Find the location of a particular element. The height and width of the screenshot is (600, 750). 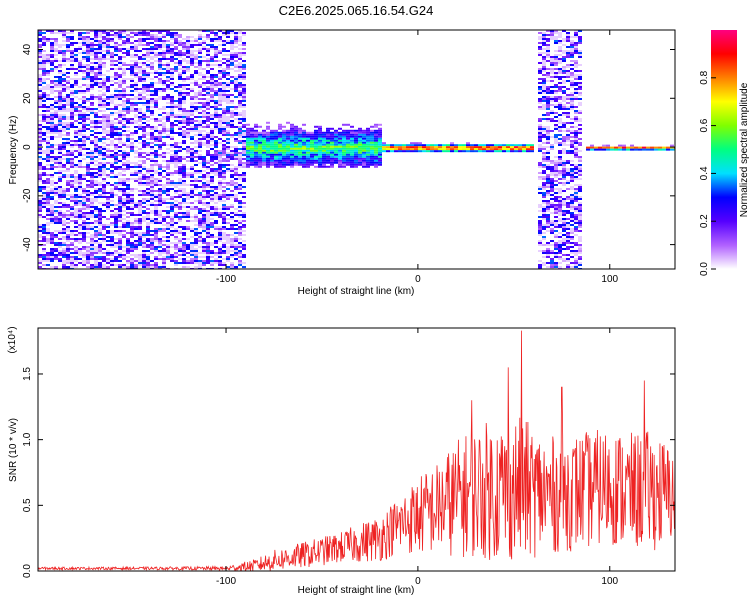

spectrogram-xtick-label: 100 is located at coordinates (609, 279).